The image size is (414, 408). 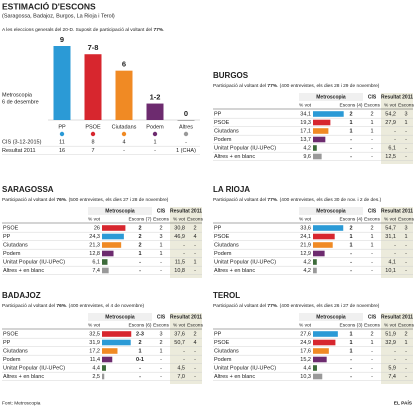 I want to click on party: Ciutadans, so click(x=15, y=245).